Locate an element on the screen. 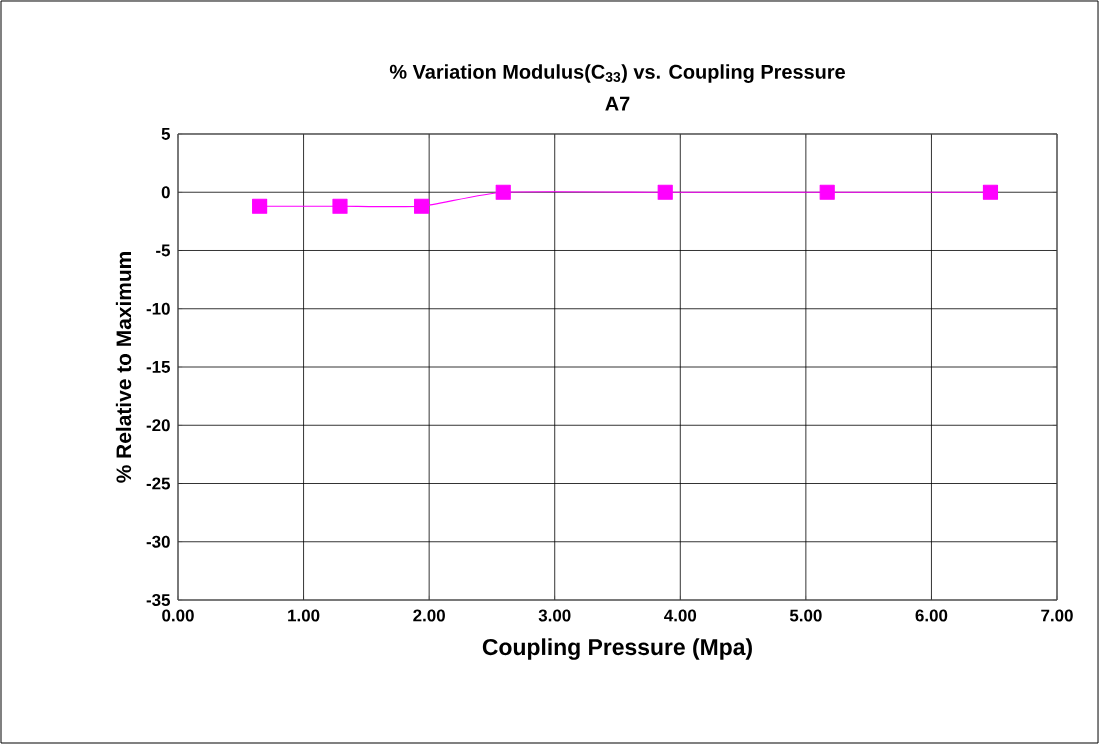  y-tick-label: 5 is located at coordinates (166, 134).